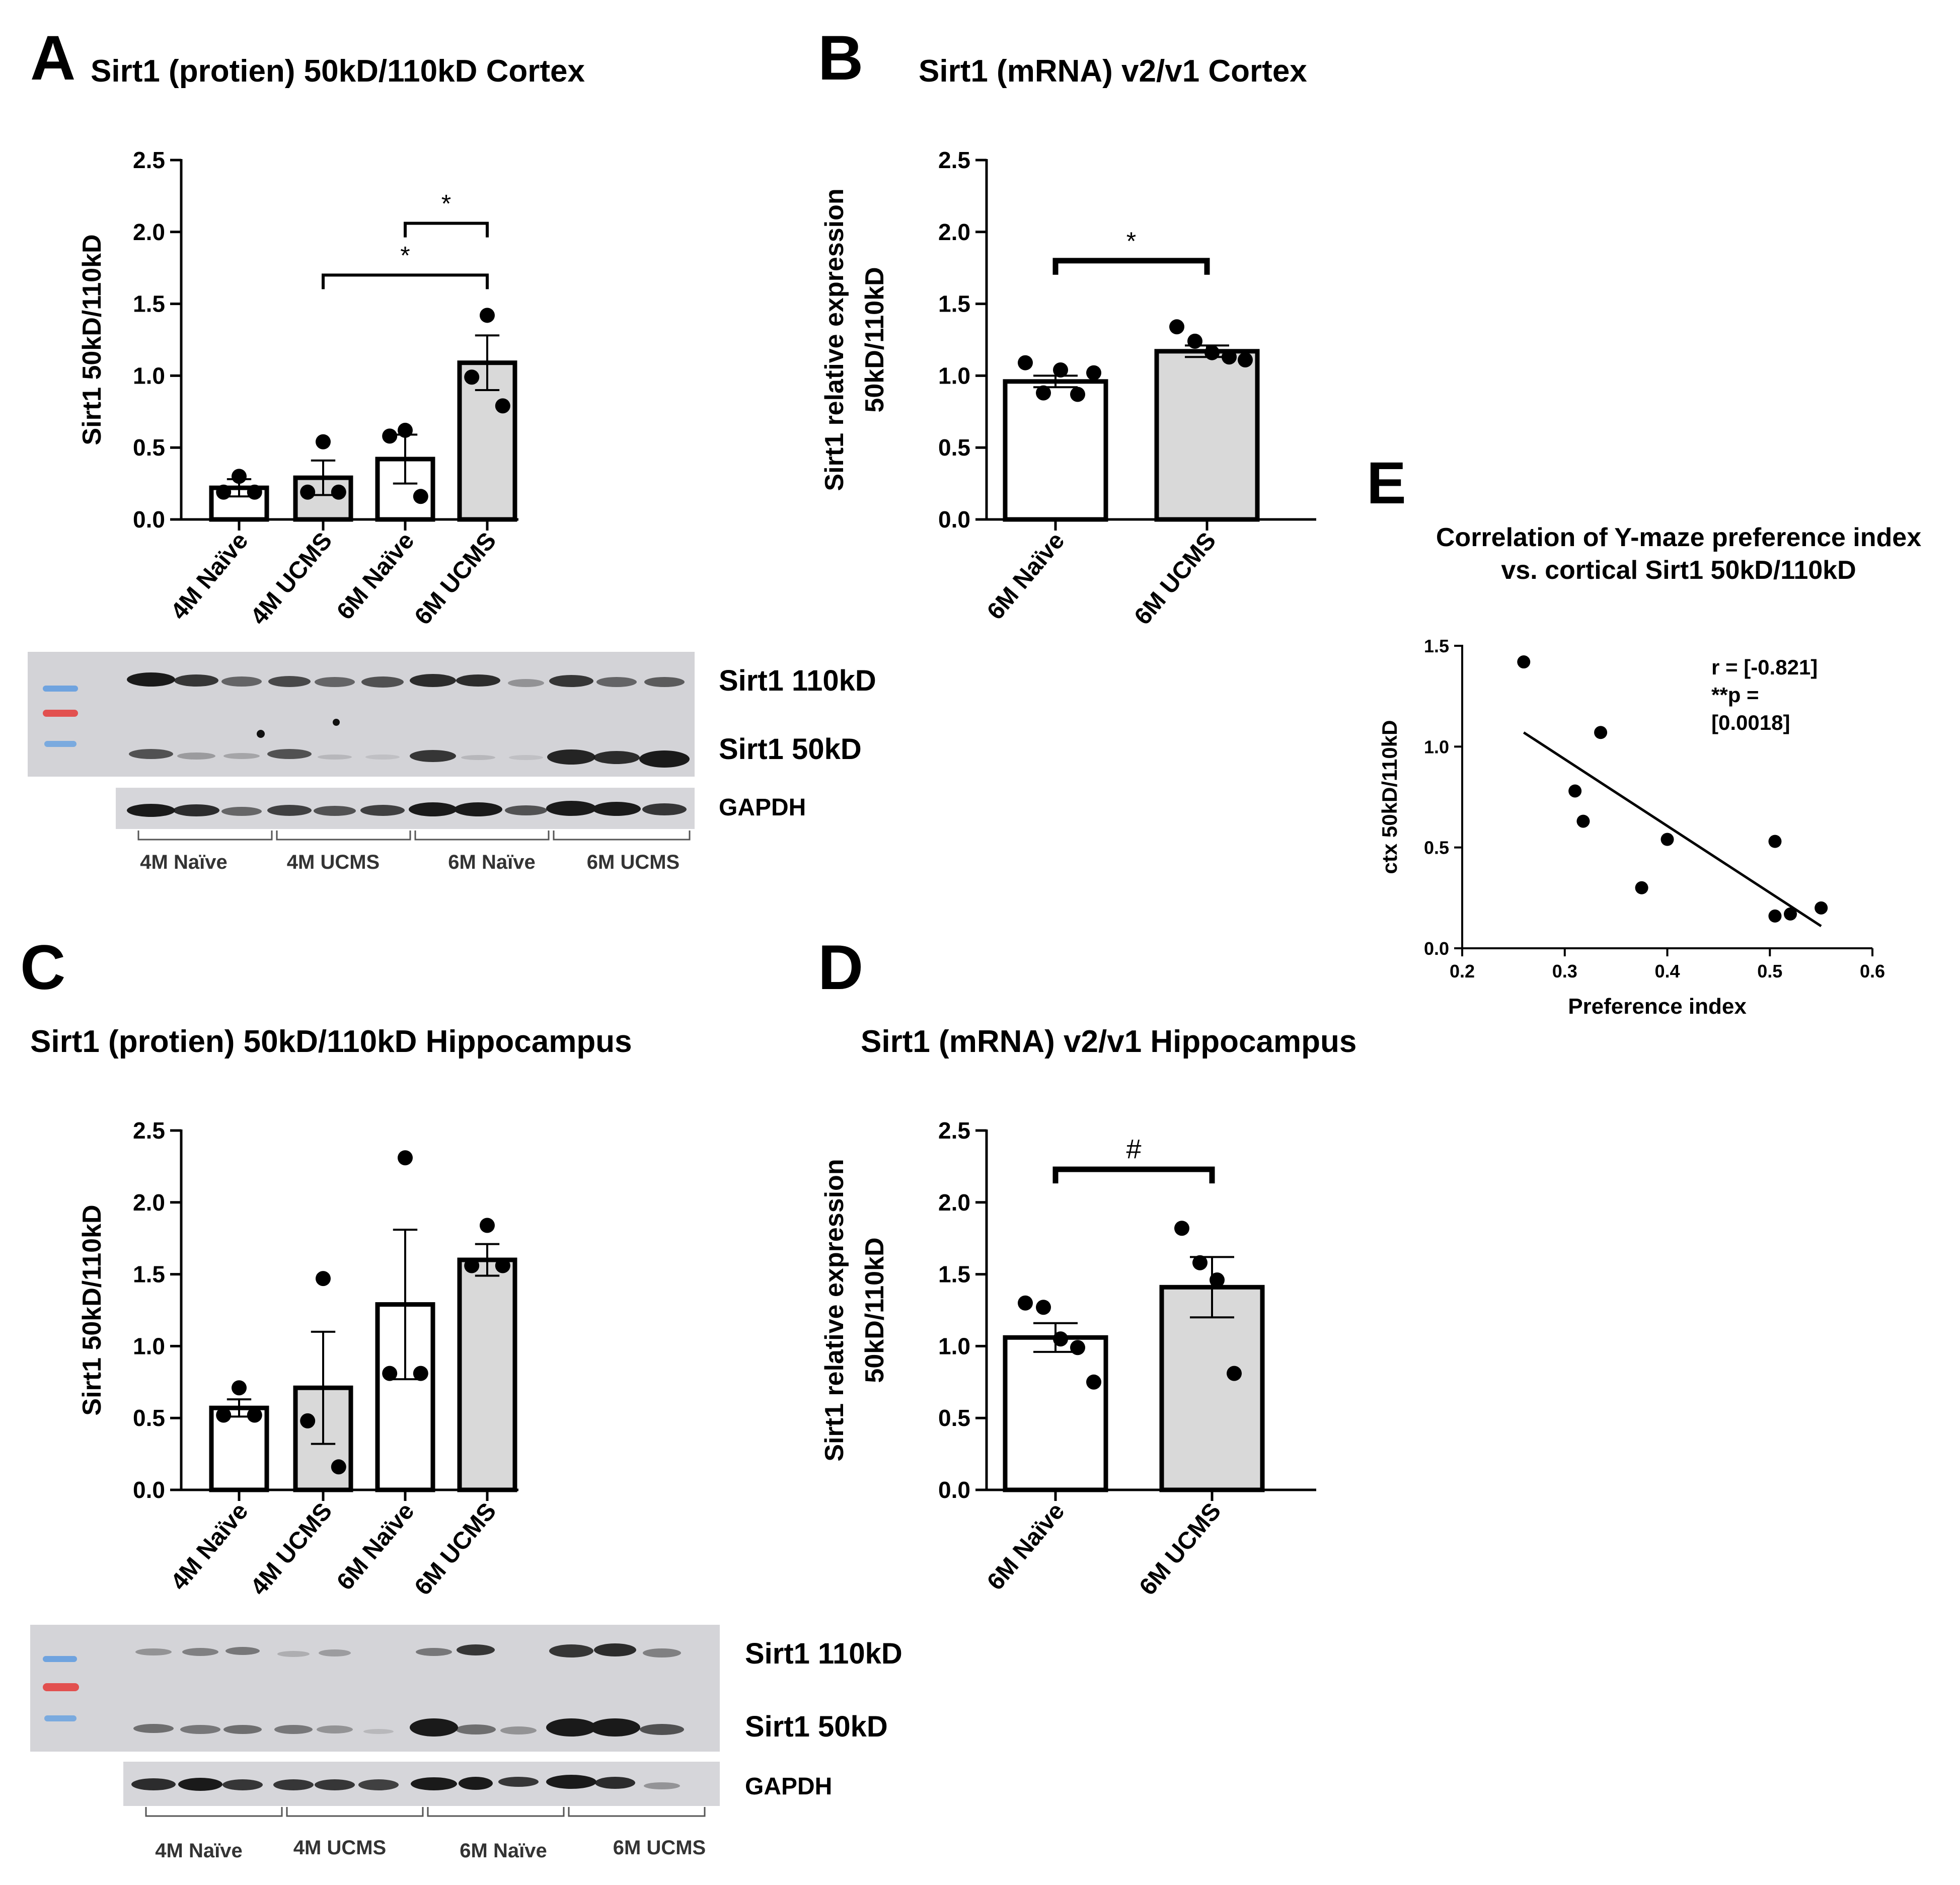 Image resolution: width=1960 pixels, height=1885 pixels. What do you see at coordinates (407, 809) in the screenshot?
I see `blot-a-bands-gapdh` at bounding box center [407, 809].